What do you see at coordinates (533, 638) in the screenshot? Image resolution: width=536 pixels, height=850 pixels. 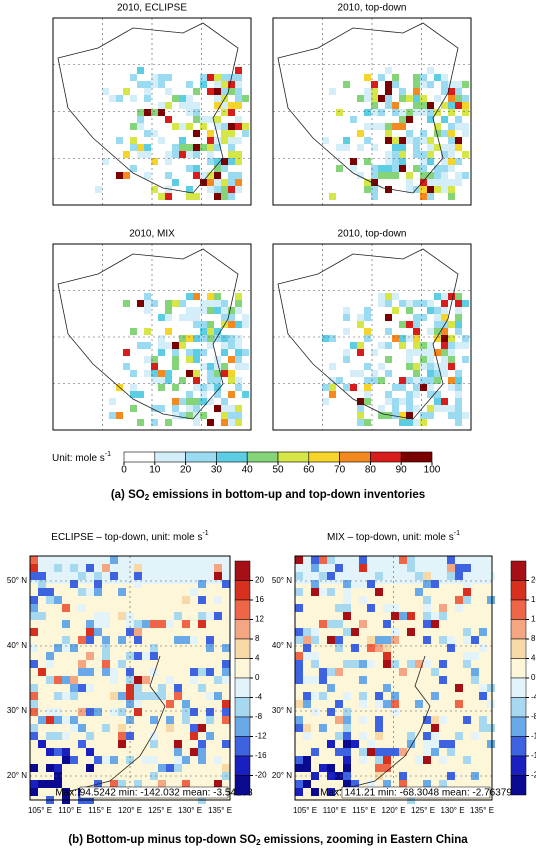 I see `colorbar-label: 8` at bounding box center [533, 638].